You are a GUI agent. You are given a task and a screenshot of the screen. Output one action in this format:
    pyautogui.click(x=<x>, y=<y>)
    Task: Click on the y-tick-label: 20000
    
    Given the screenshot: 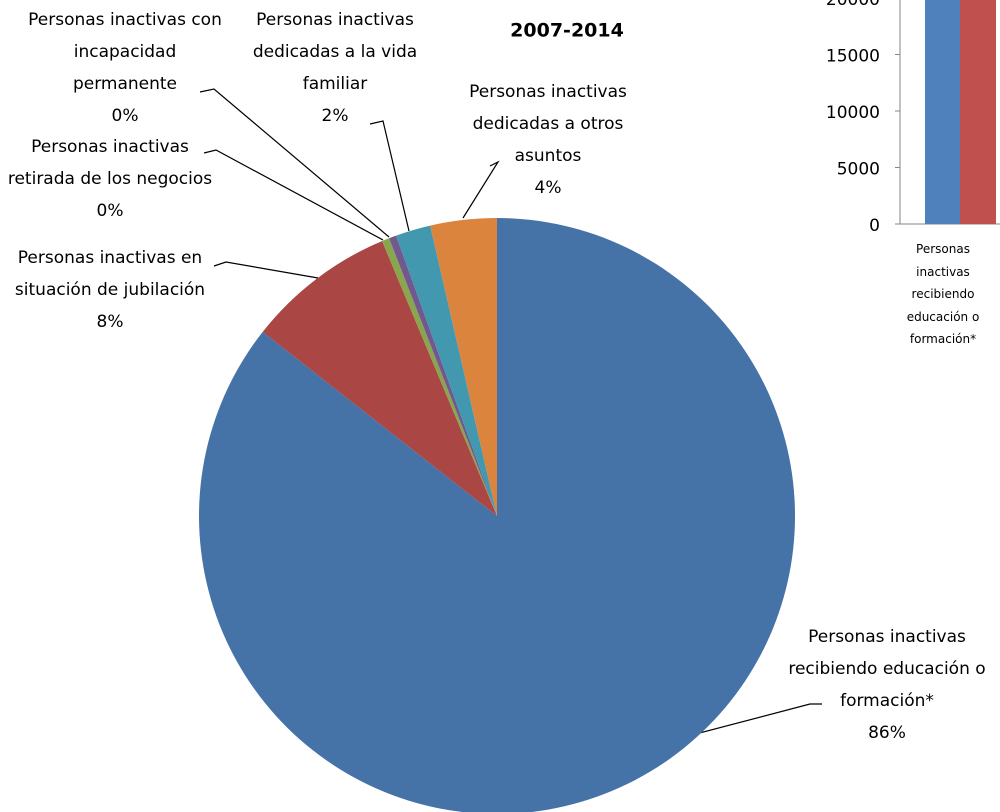 What is the action you would take?
    pyautogui.click(x=853, y=5)
    